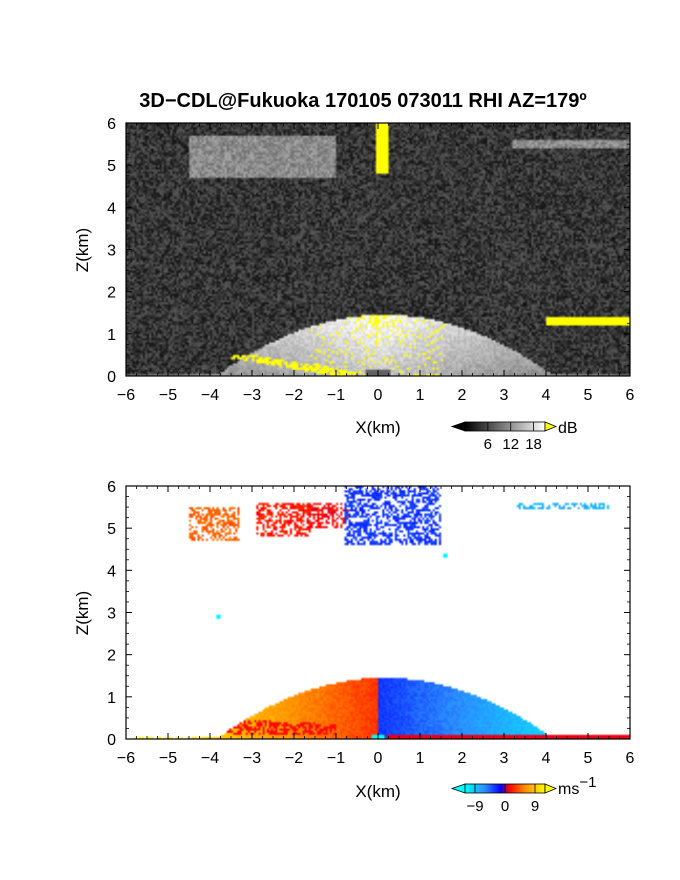  What do you see at coordinates (577, 786) in the screenshot?
I see `colorbar-unit: ms−1` at bounding box center [577, 786].